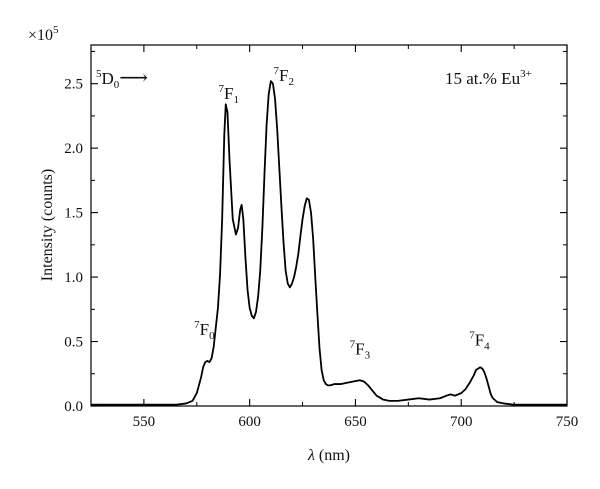 The image size is (600, 489). I want to click on y-axis-title: Intensity (counts), so click(47, 225).